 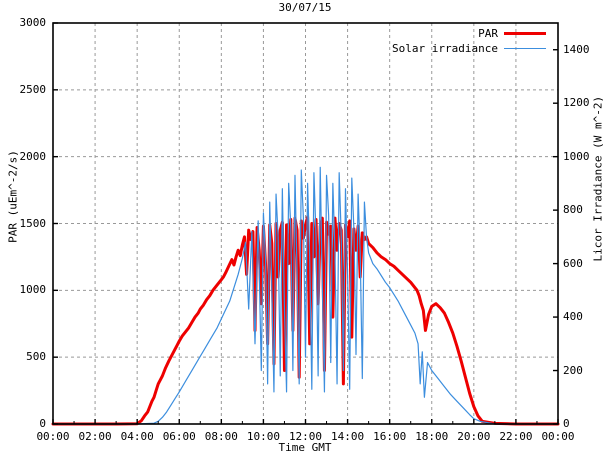 What do you see at coordinates (33, 89) in the screenshot?
I see `y-left-tick-5: 2500` at bounding box center [33, 89].